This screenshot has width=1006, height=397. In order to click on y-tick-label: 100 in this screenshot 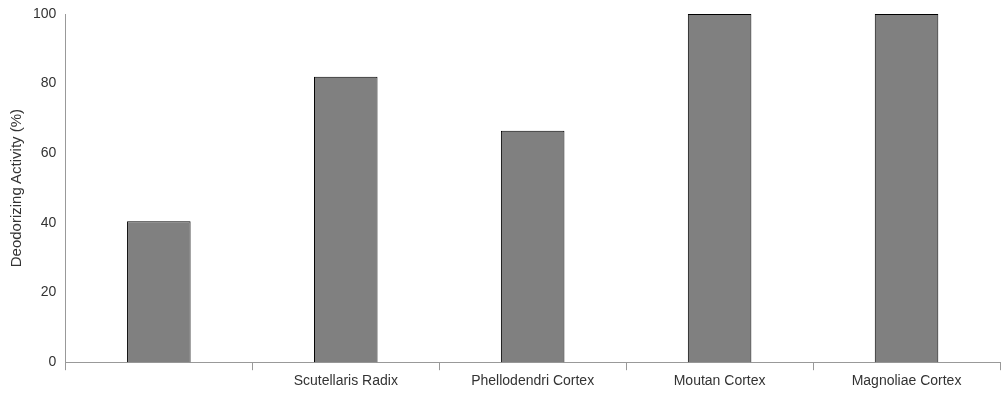, I will do `click(45, 12)`.